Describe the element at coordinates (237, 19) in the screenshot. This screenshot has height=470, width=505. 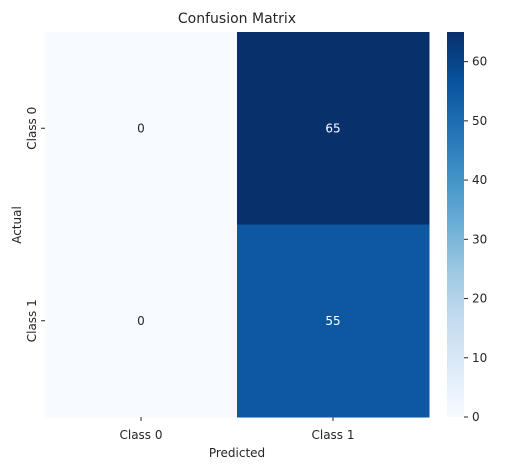
I see `chart-title: Confusion Matrix` at that location.